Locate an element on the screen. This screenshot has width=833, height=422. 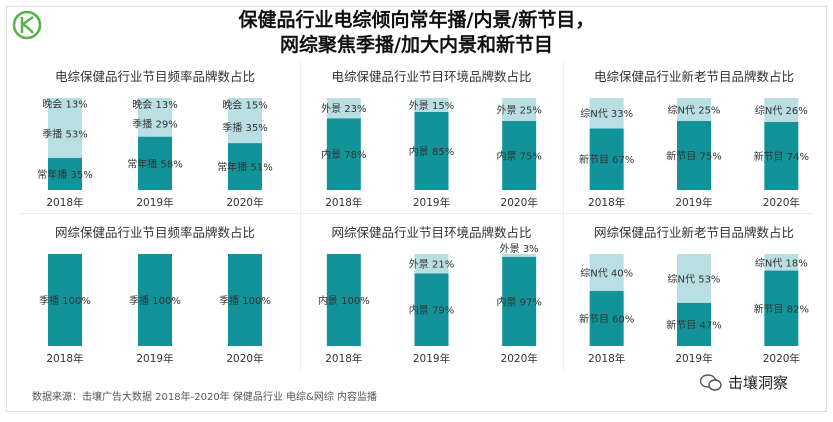
data-label: 综N代 26% is located at coordinates (781, 110).